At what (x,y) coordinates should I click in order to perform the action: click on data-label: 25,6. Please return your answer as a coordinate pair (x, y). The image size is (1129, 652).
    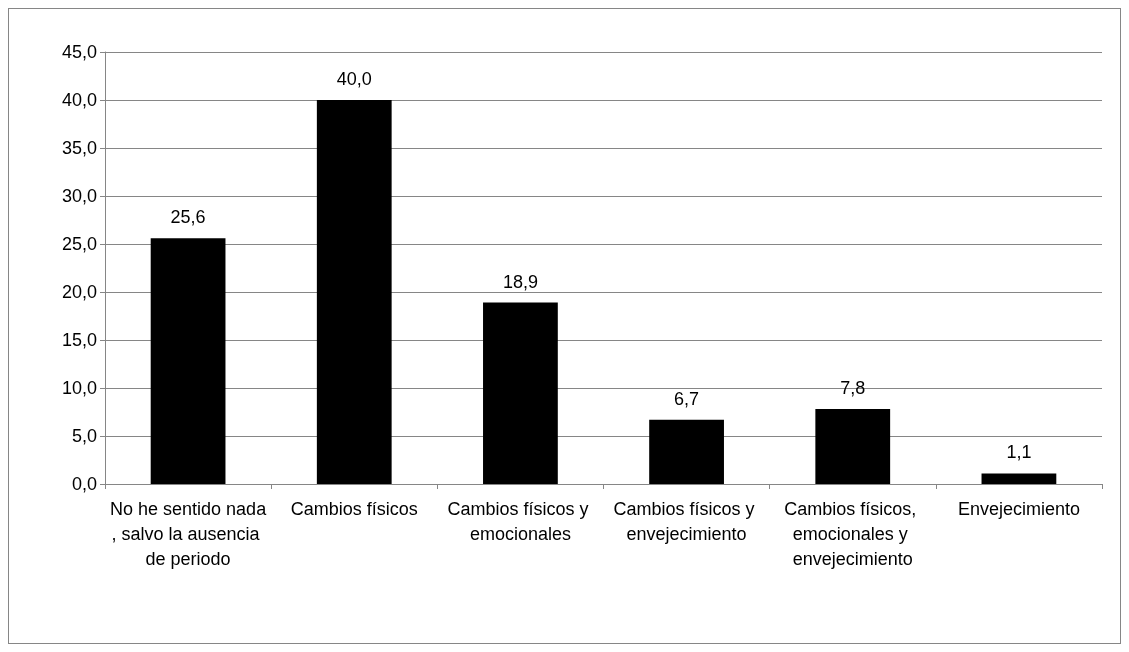
    Looking at the image, I should click on (188, 217).